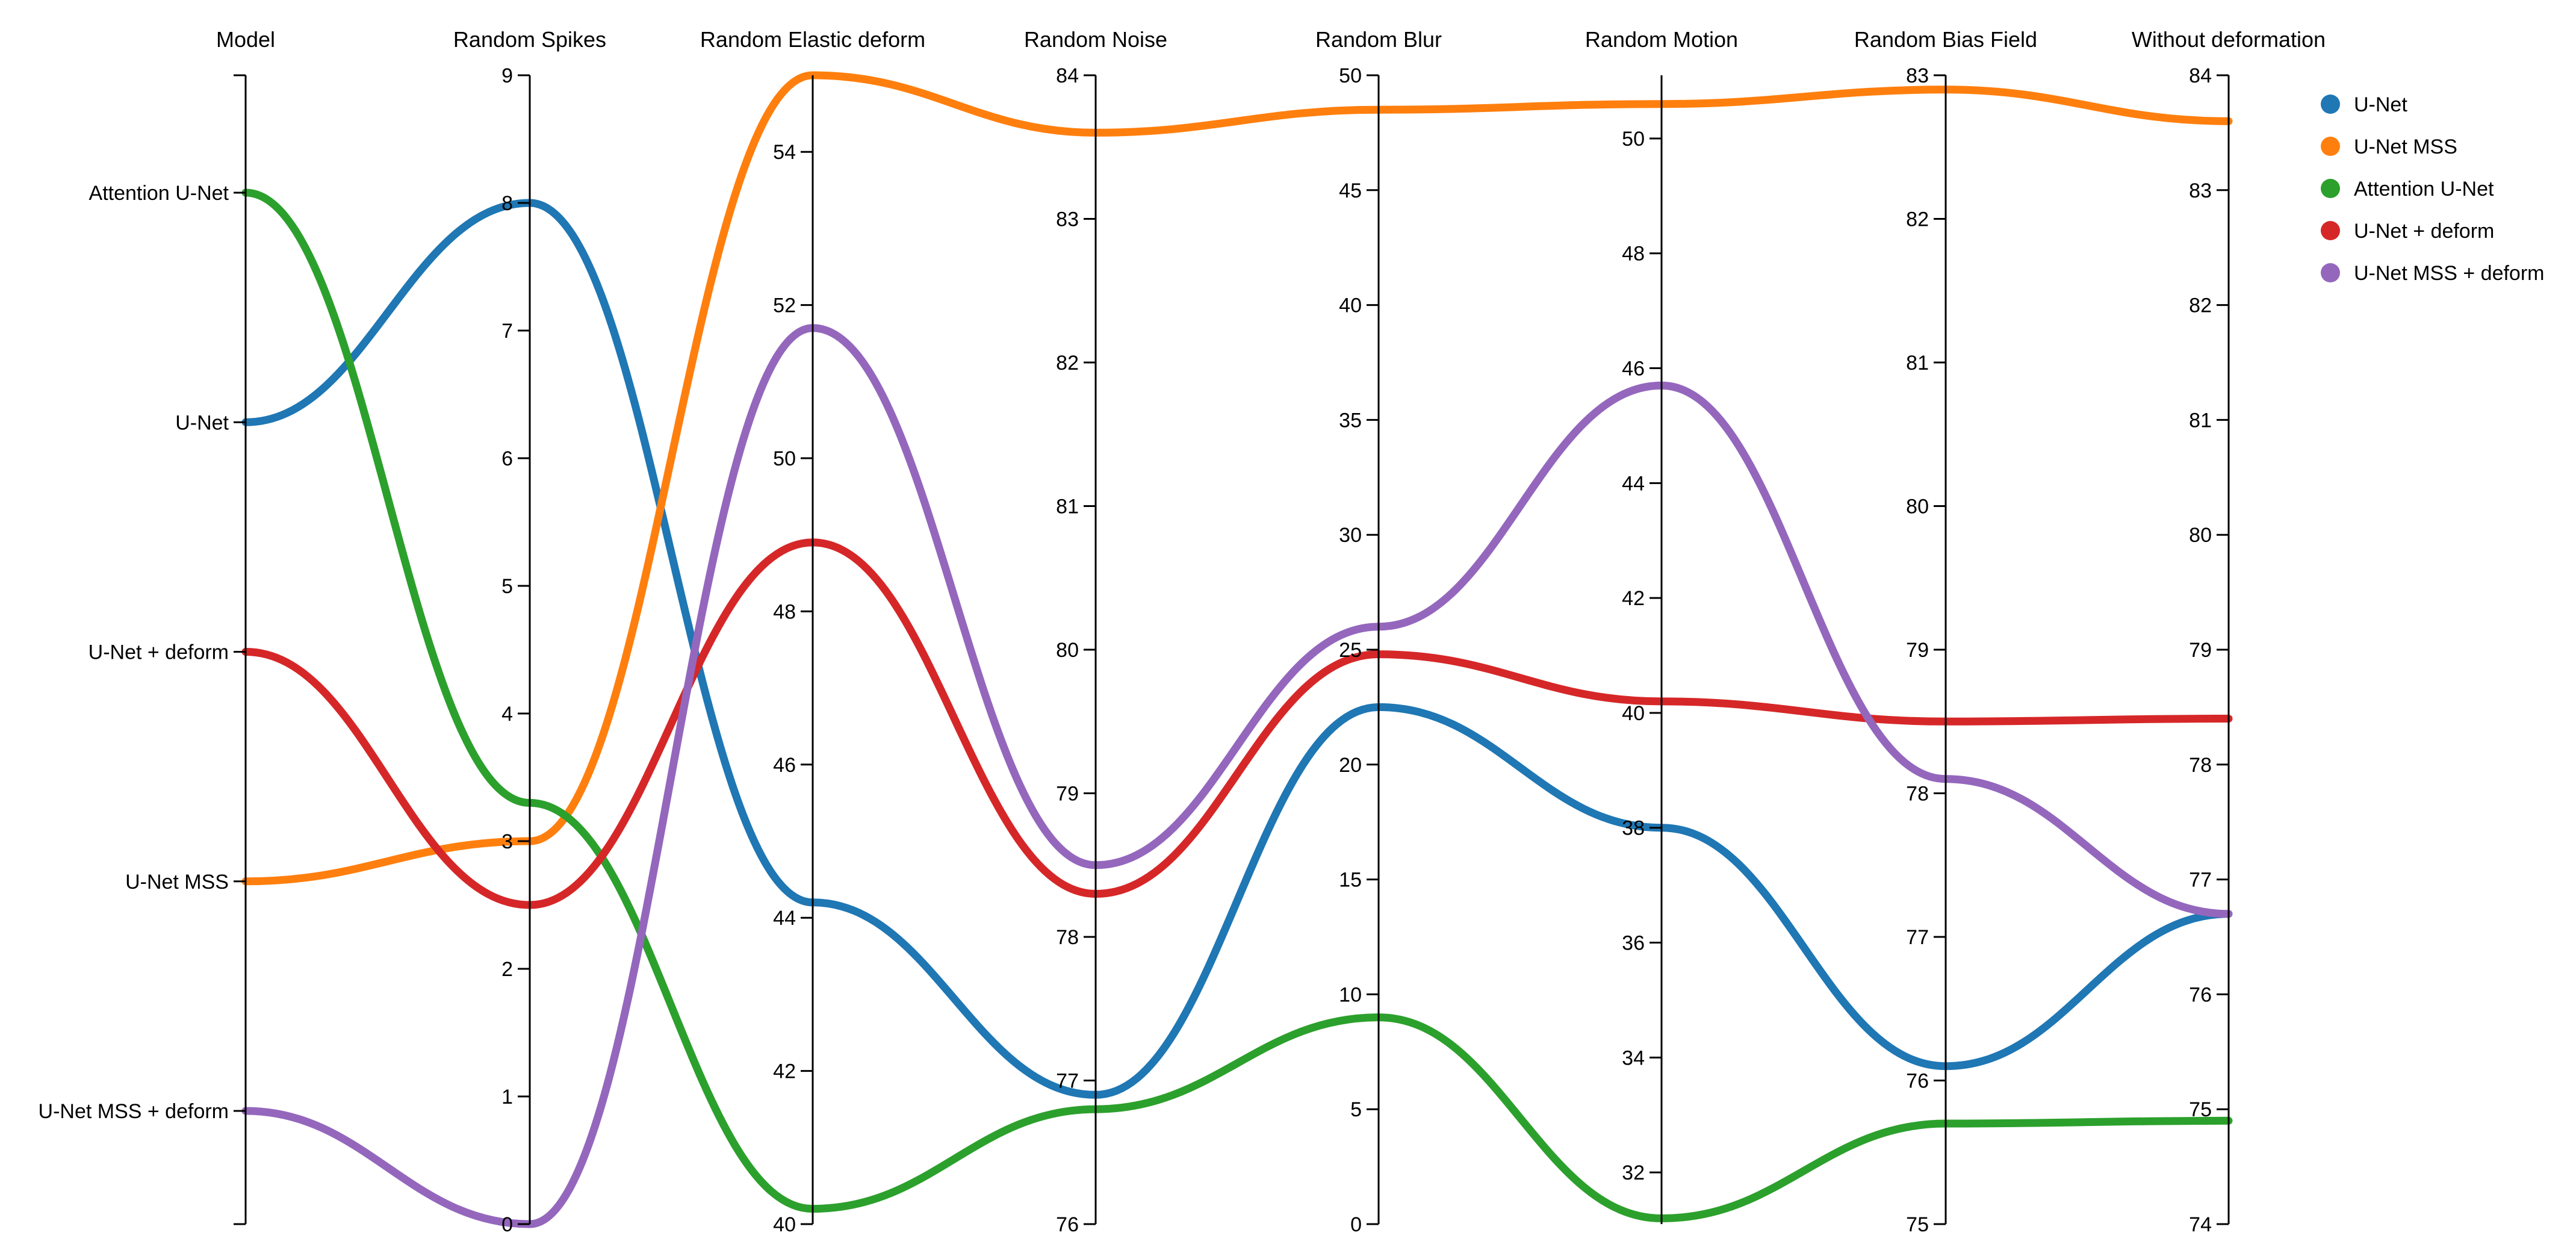 The height and width of the screenshot is (1250, 2576). What do you see at coordinates (507, 1098) in the screenshot?
I see `tick-label: 1` at bounding box center [507, 1098].